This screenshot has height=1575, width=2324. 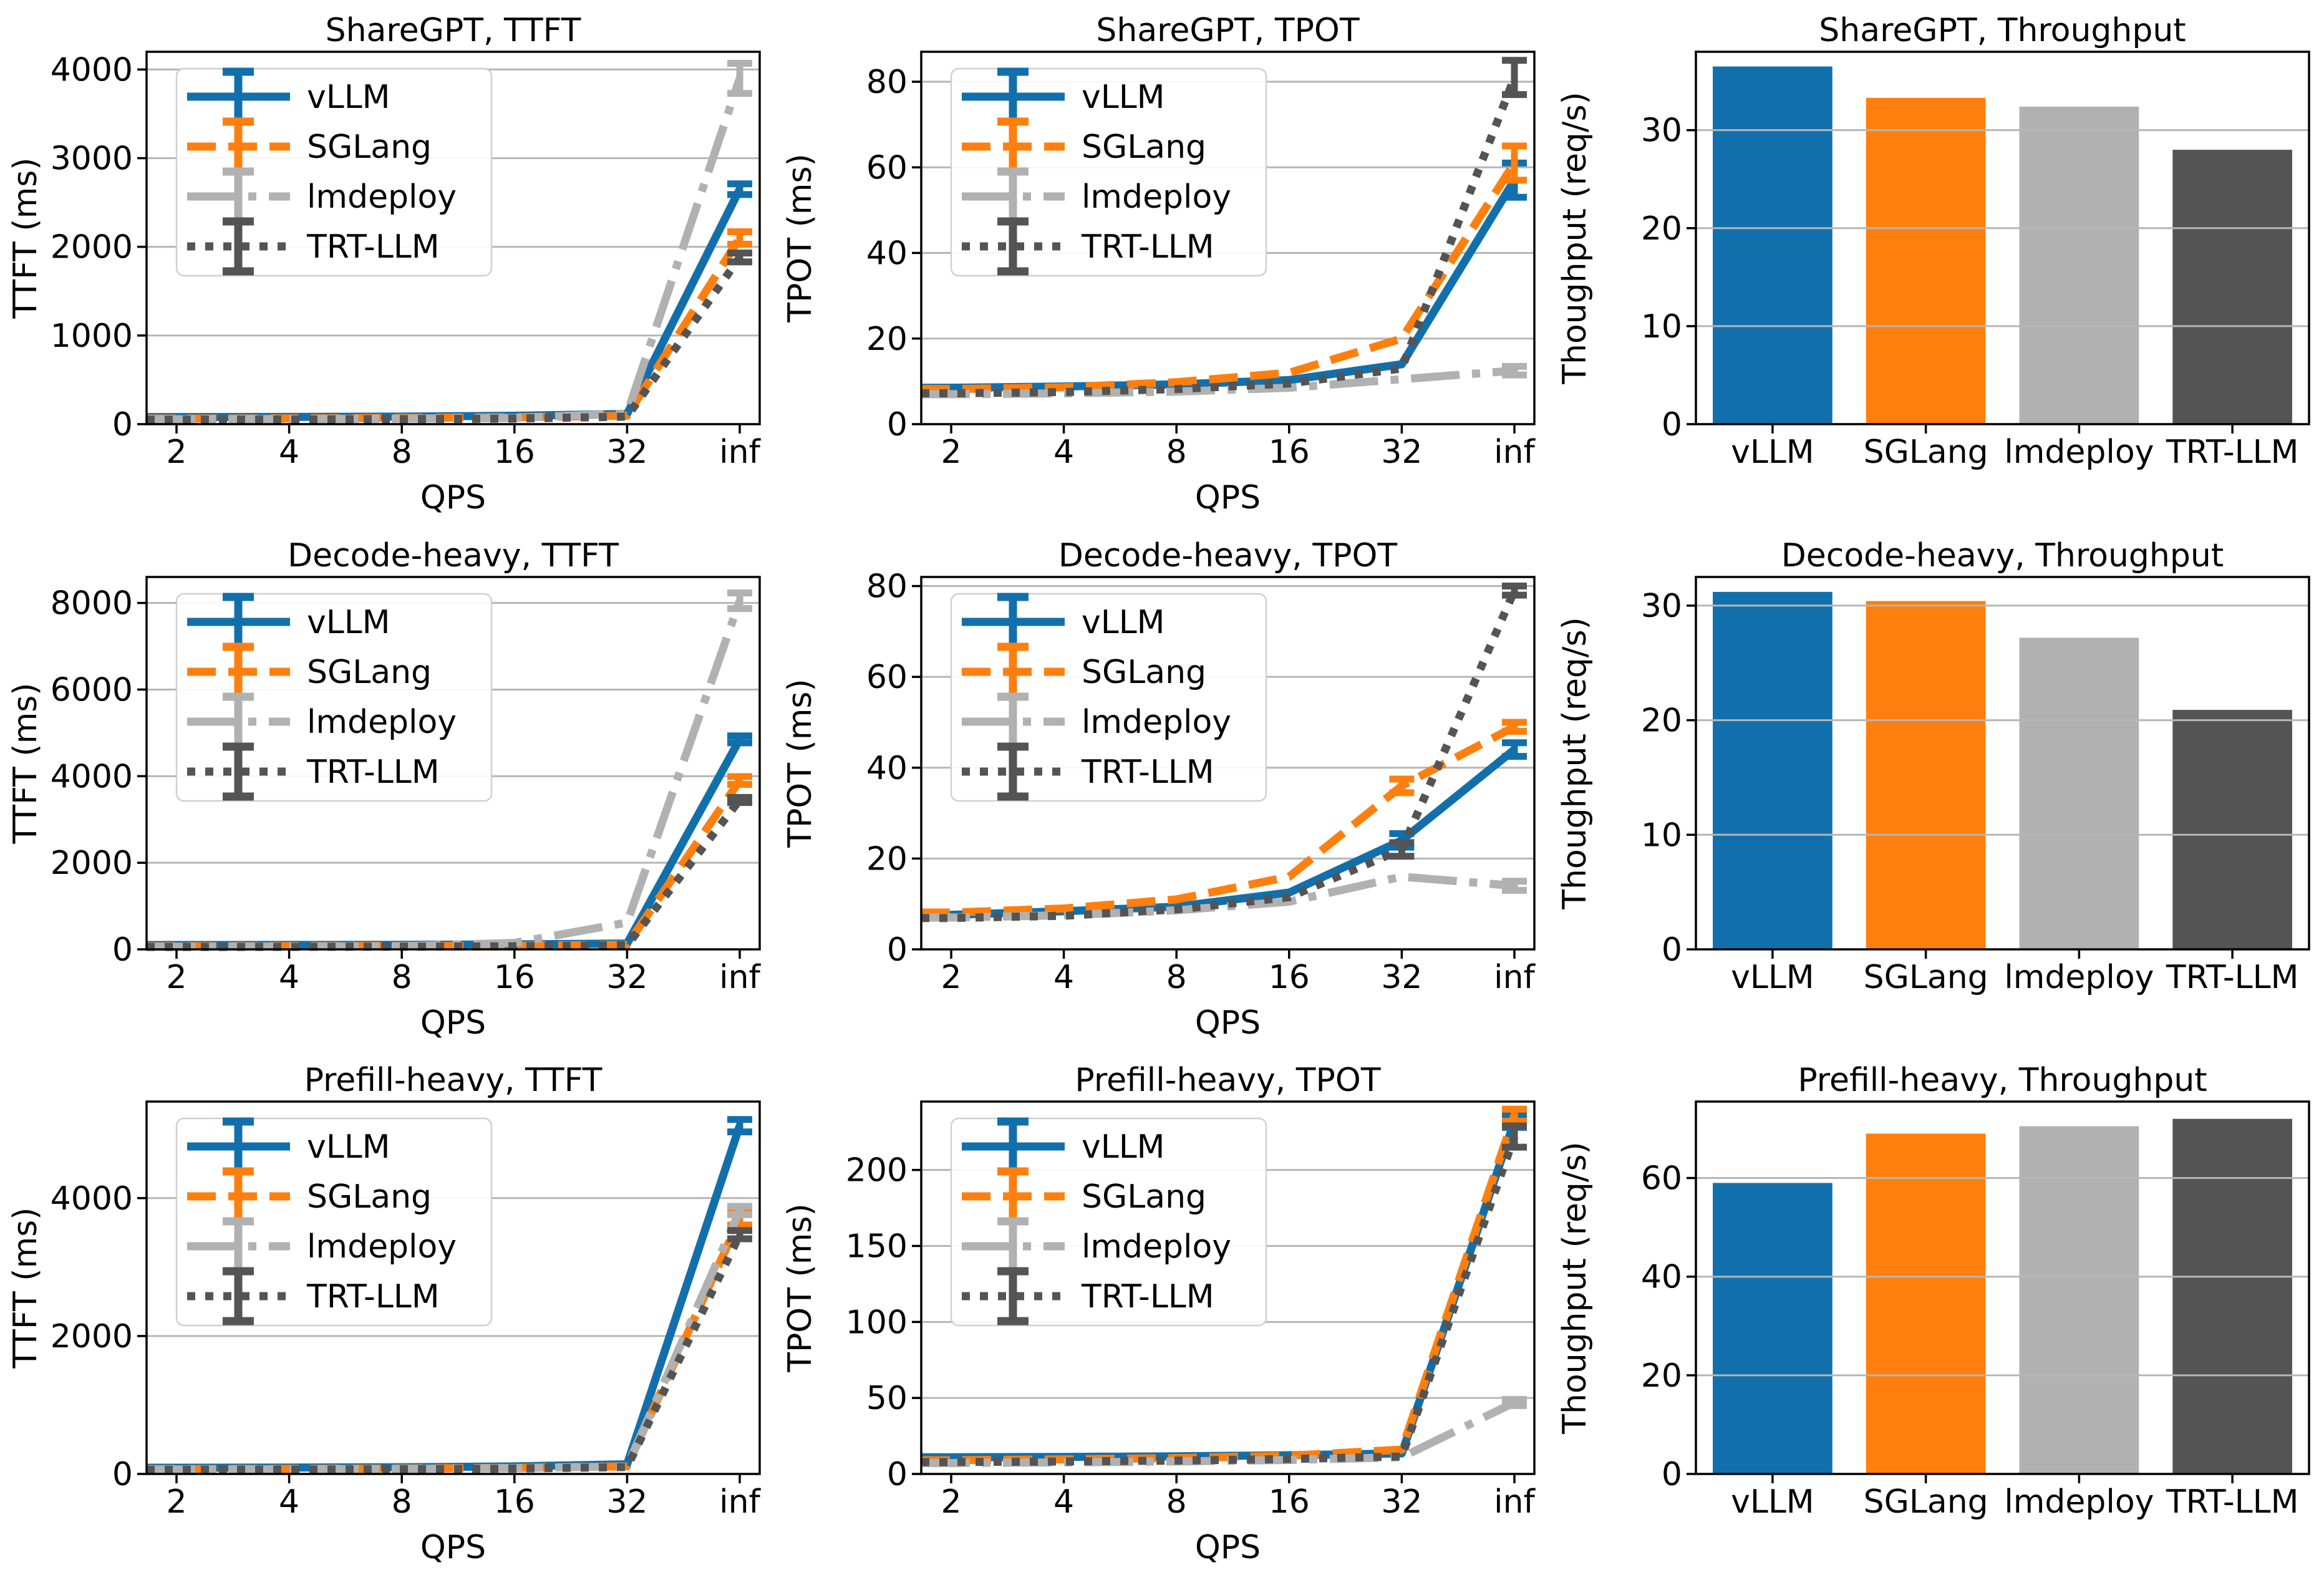 I want to click on line-series-sglang, so click(x=1219, y=277).